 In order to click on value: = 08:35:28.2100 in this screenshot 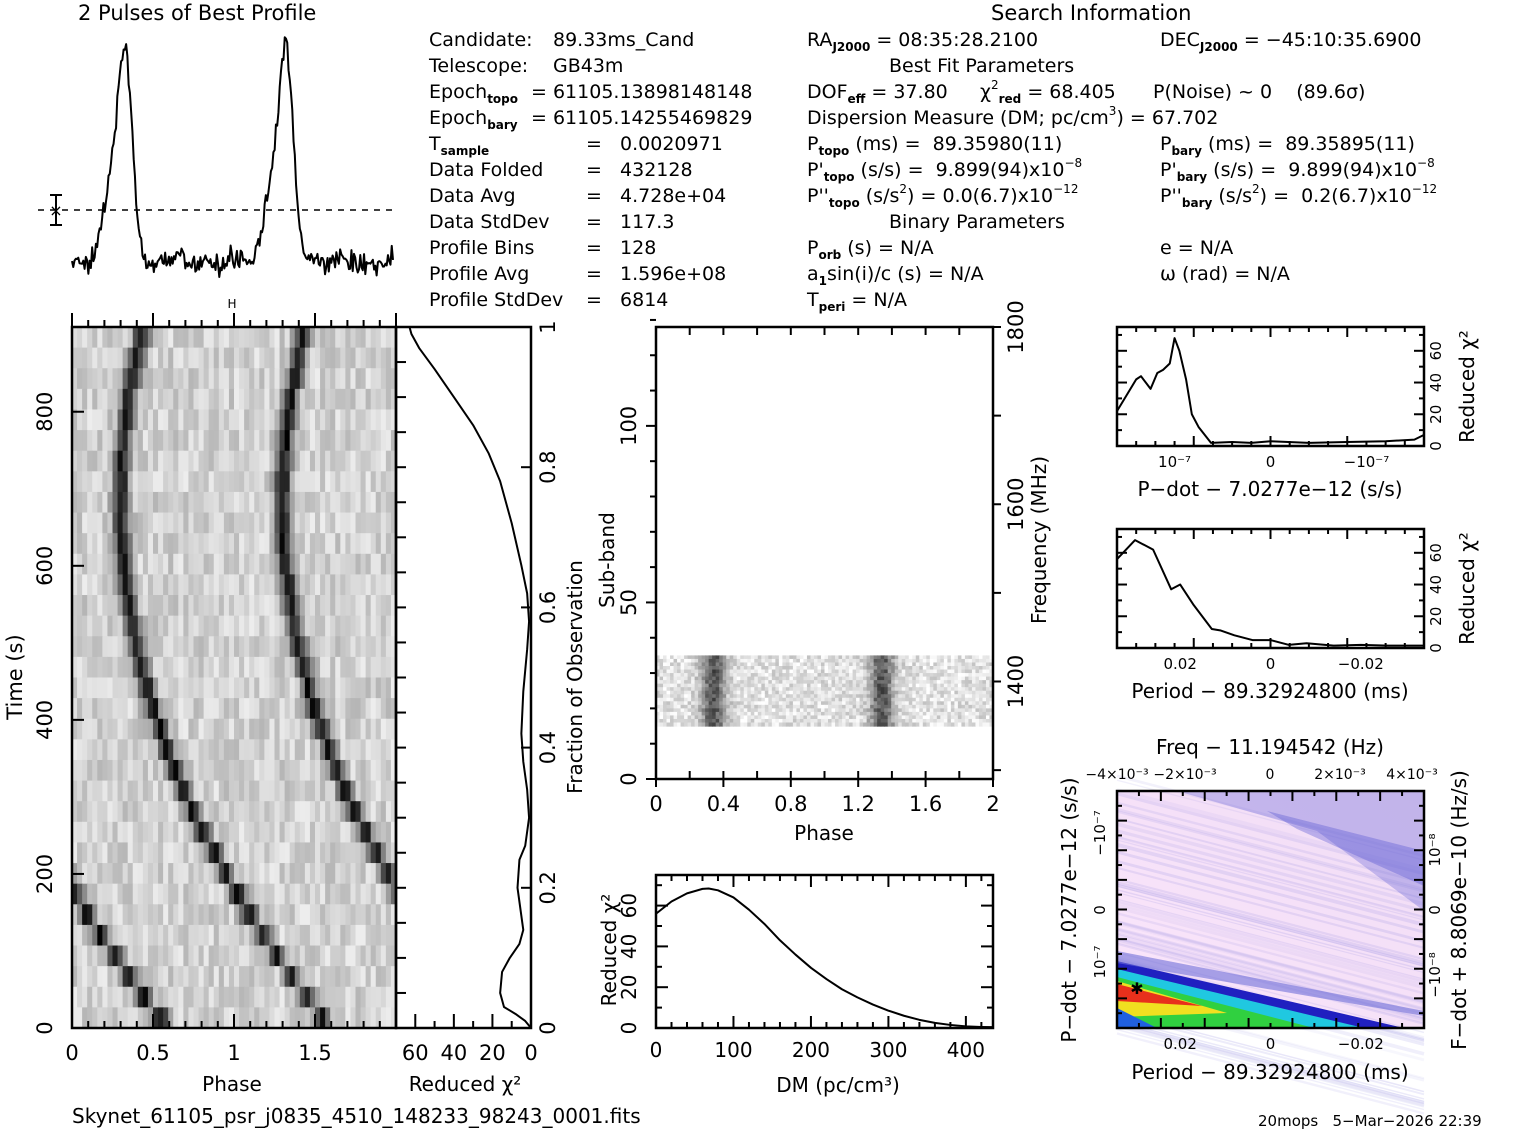, I will do `click(954, 40)`.